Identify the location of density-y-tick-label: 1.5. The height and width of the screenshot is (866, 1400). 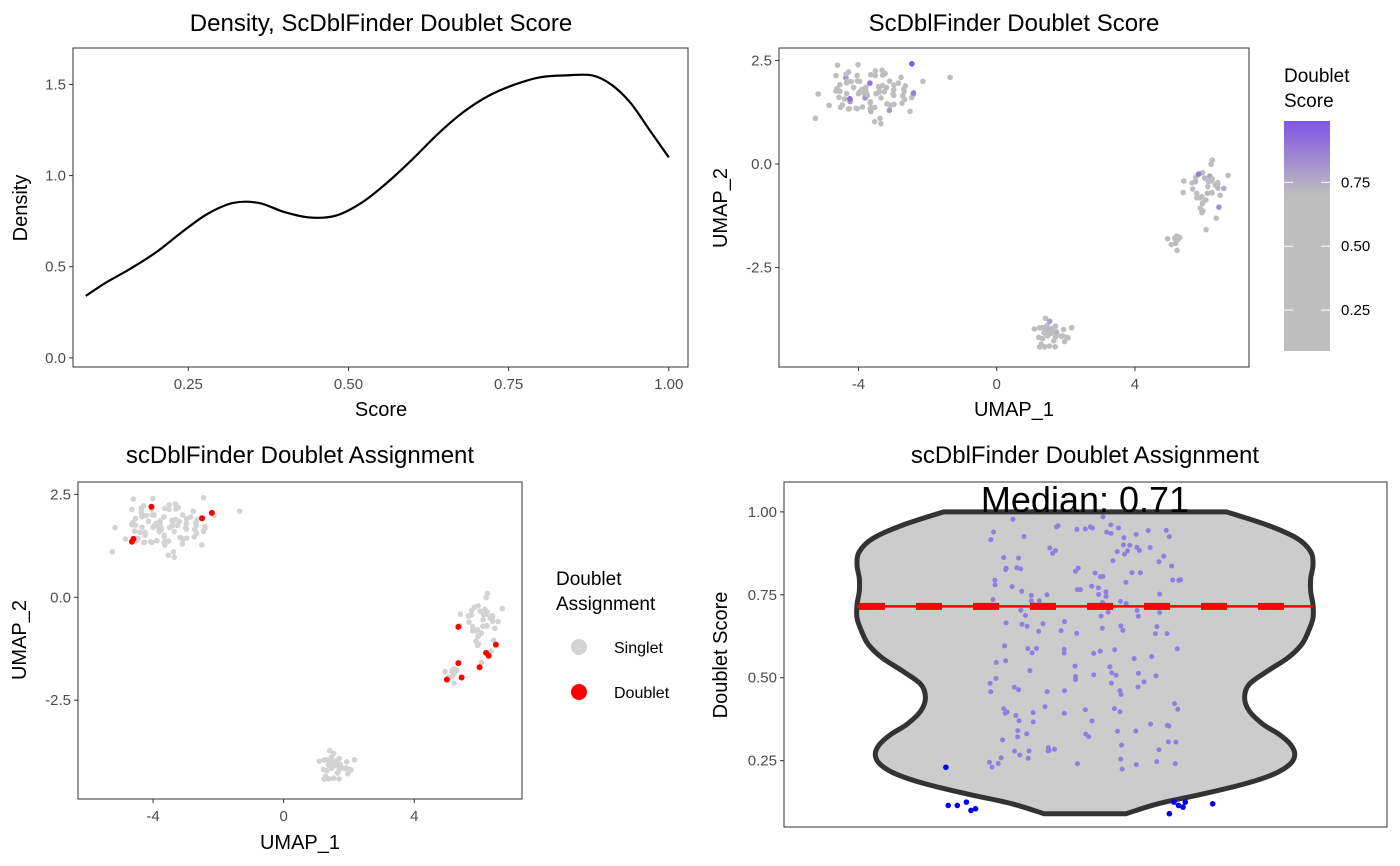
(55, 84).